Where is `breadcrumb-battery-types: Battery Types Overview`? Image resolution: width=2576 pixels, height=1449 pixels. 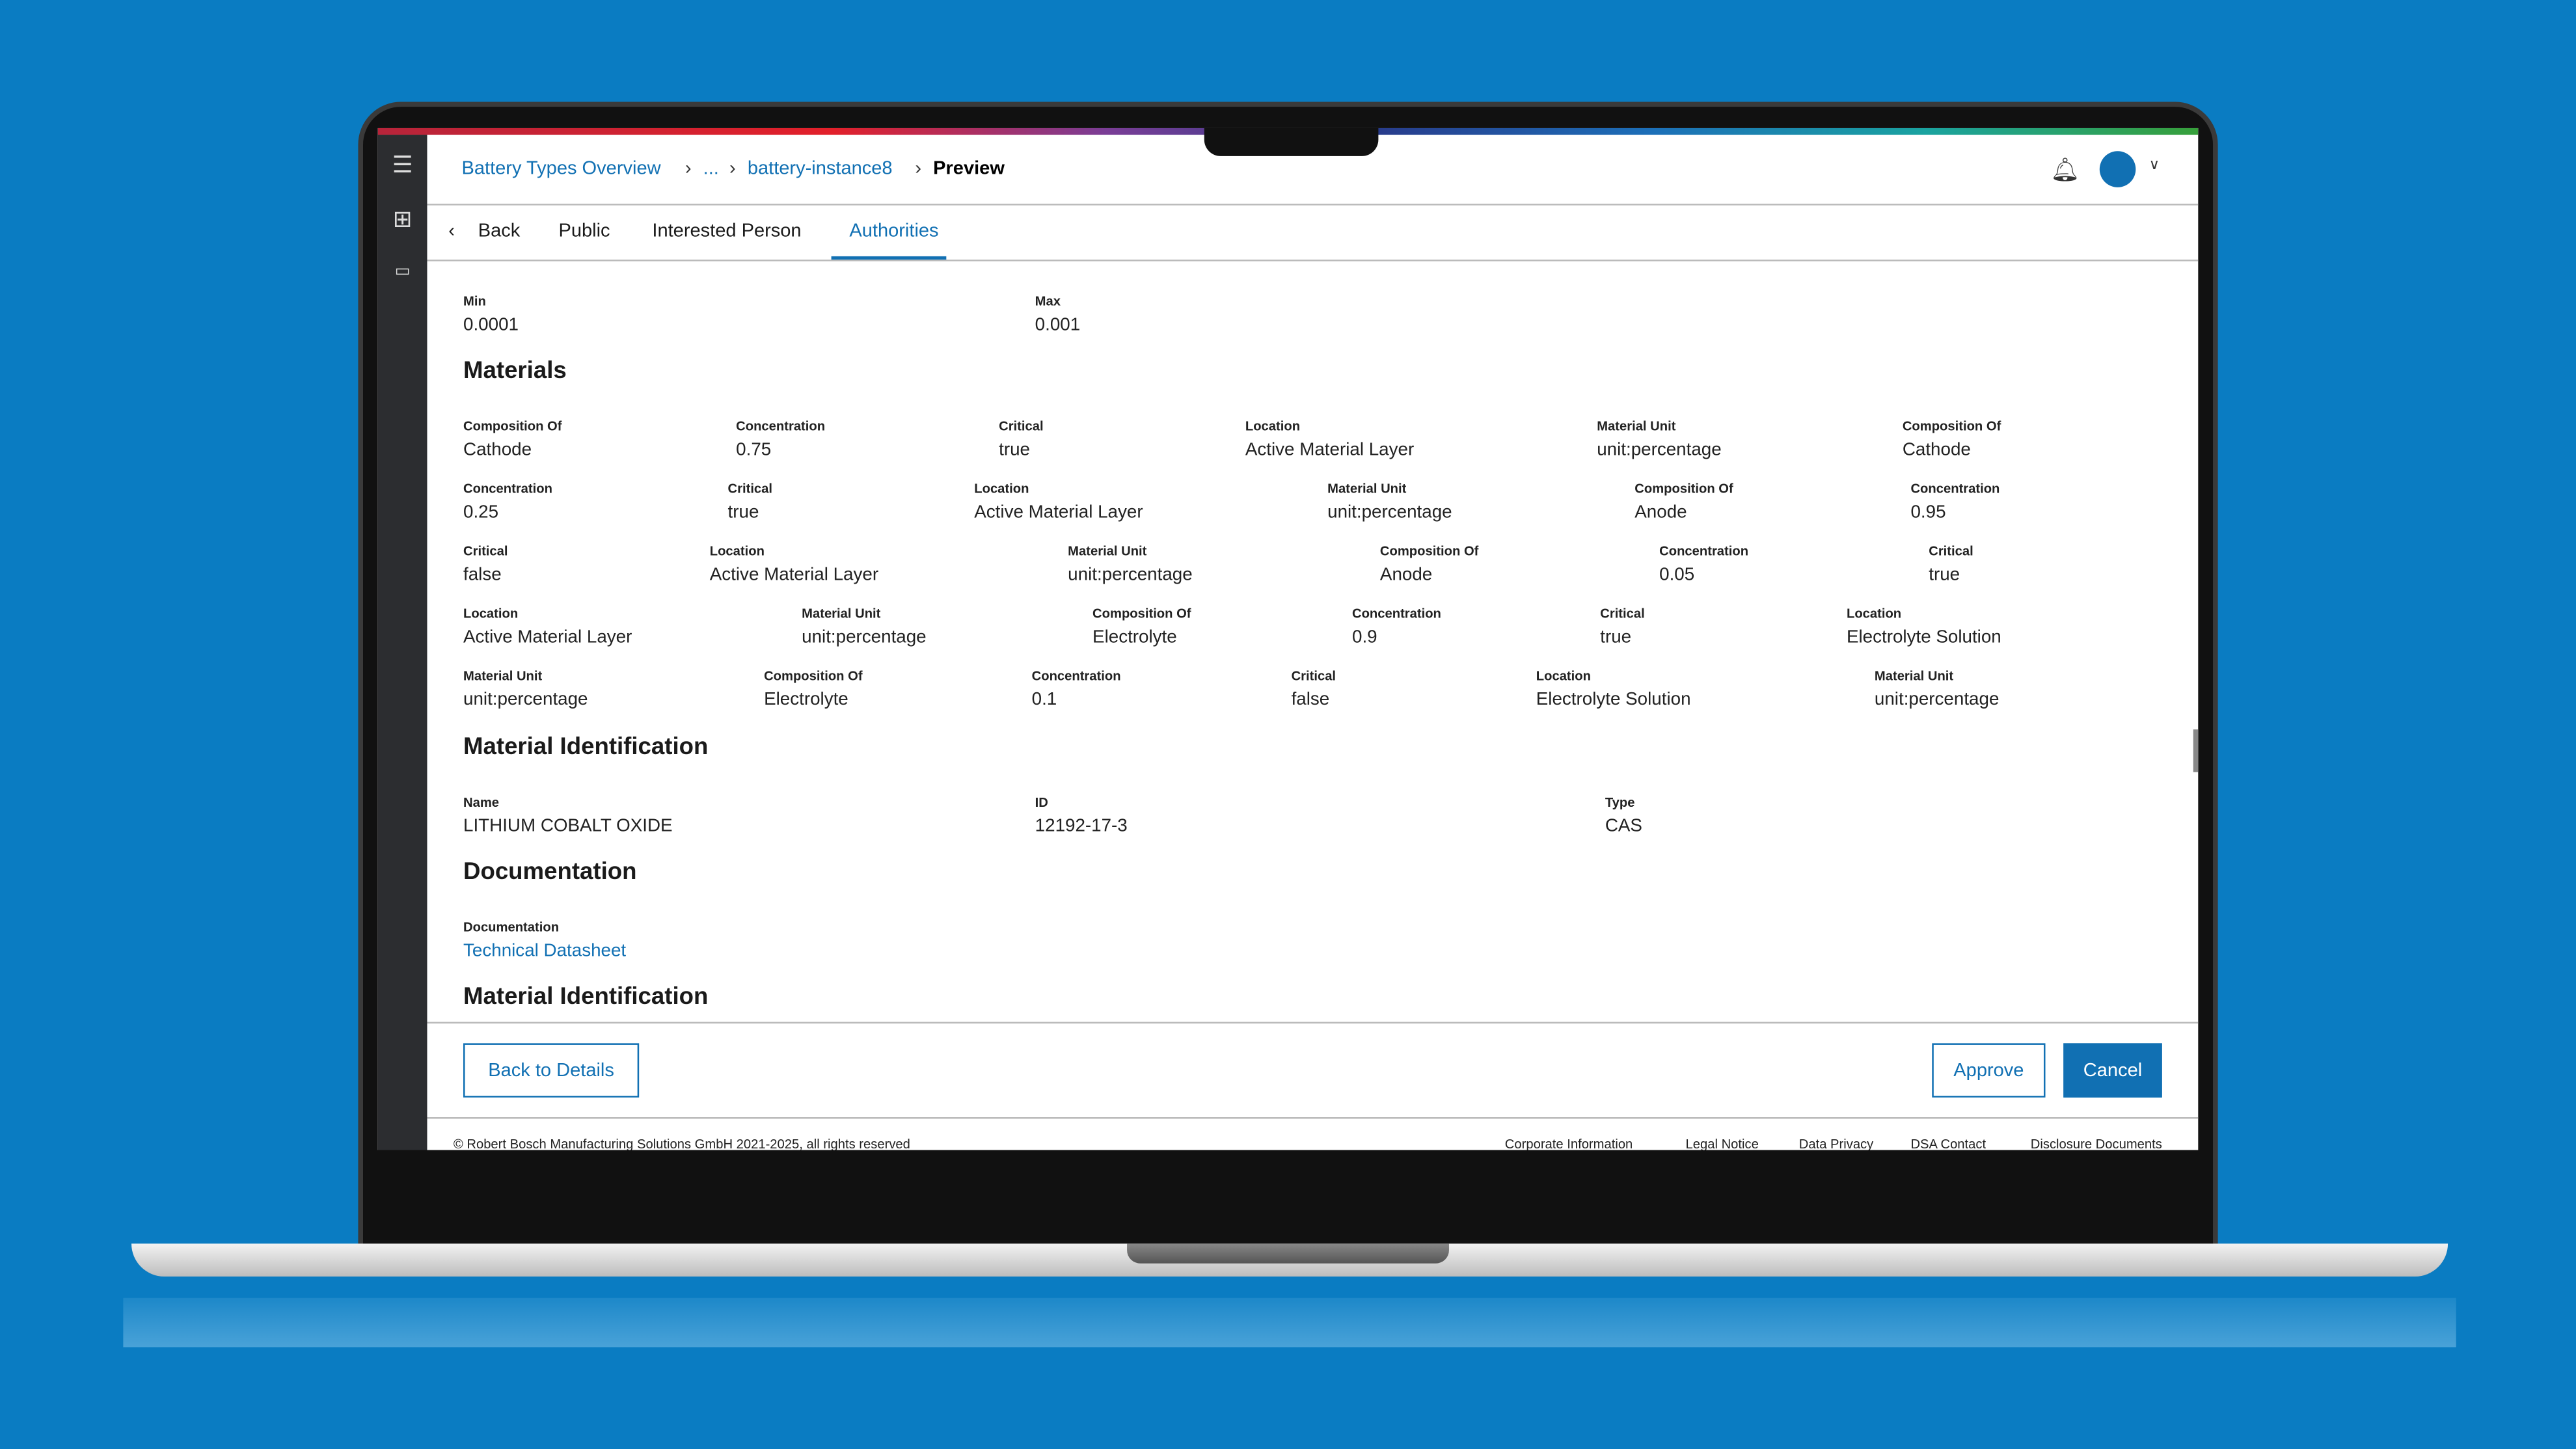 breadcrumb-battery-types: Battery Types Overview is located at coordinates (561, 170).